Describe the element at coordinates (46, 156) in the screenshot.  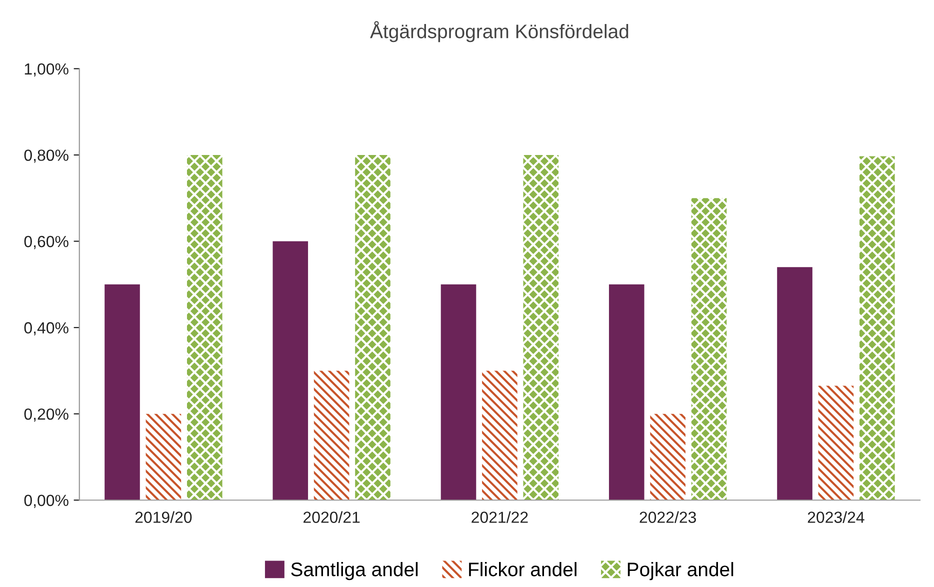
I see `y-tick-label: 0,80%` at that location.